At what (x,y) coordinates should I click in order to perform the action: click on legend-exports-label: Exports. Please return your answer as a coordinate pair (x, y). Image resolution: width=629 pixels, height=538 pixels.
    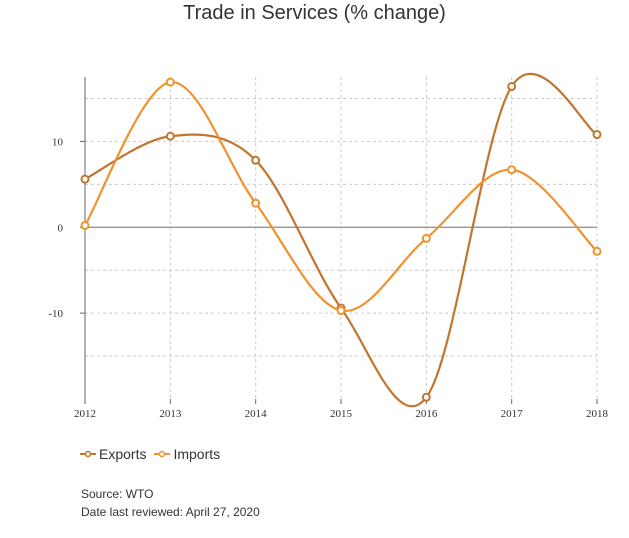
    Looking at the image, I should click on (123, 454).